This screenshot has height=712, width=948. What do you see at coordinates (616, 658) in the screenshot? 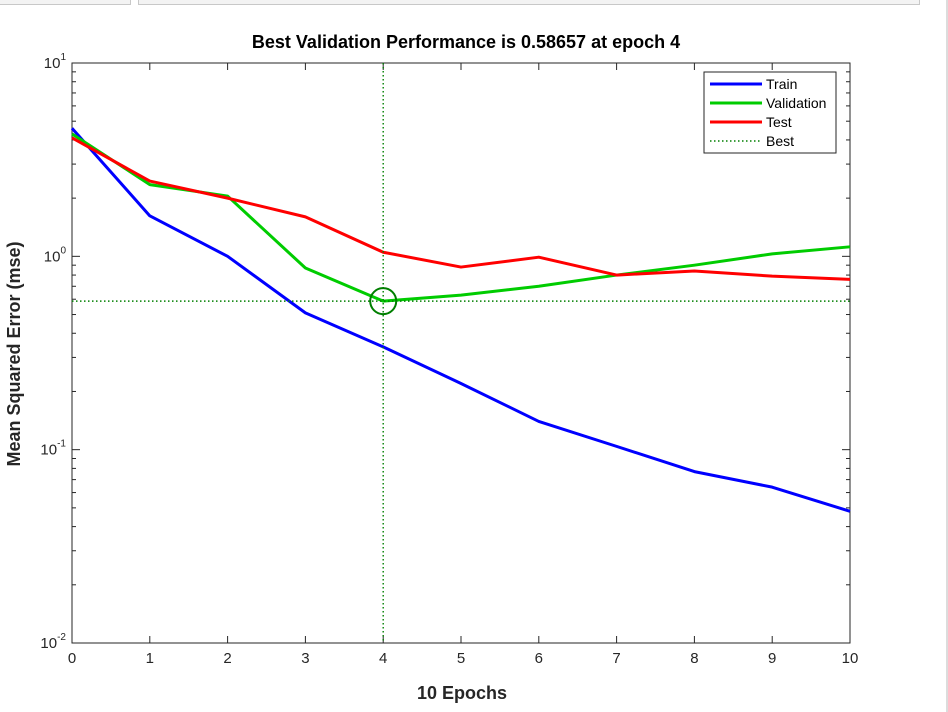
I see `x-tick-label: 7` at bounding box center [616, 658].